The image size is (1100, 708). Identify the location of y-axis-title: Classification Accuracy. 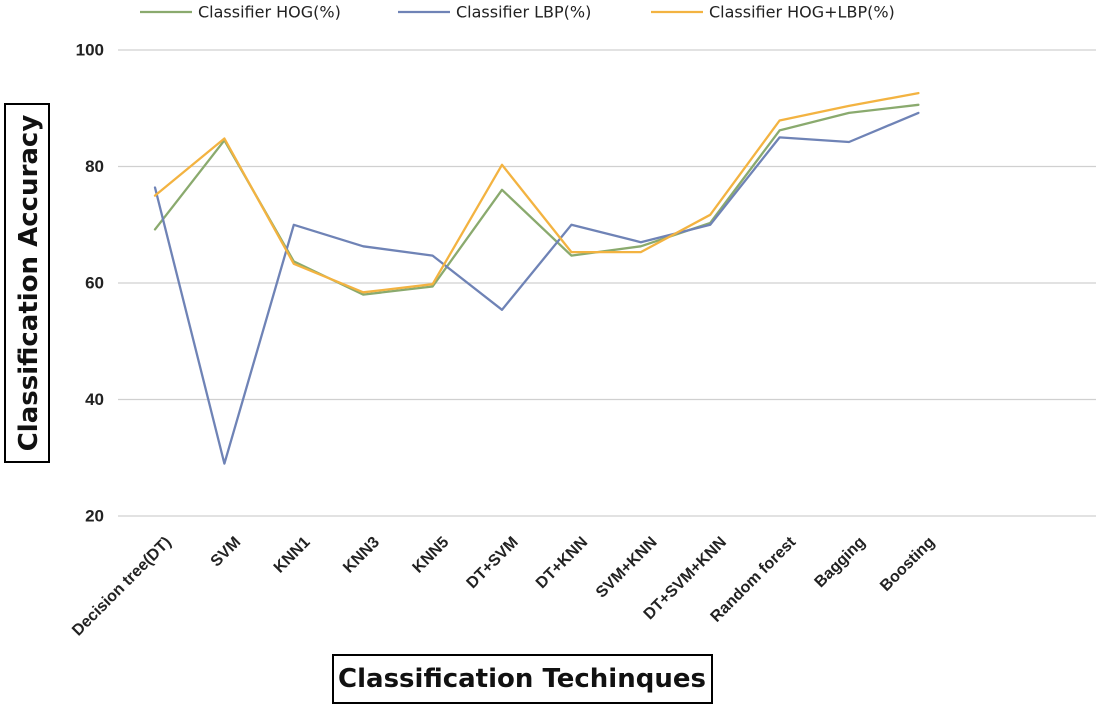
(29, 283).